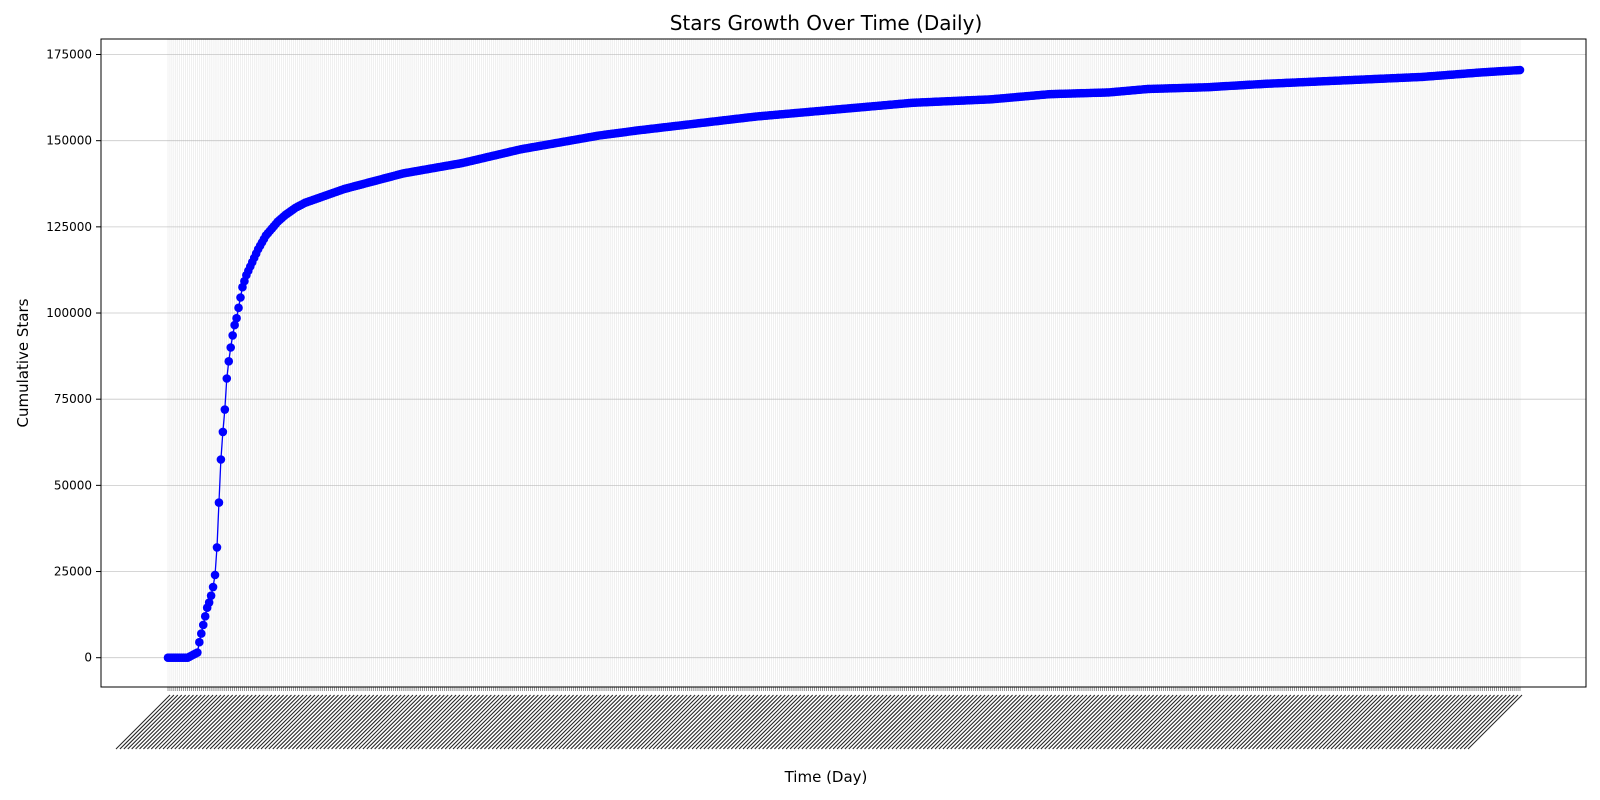 Image resolution: width=1600 pixels, height=800 pixels. I want to click on y-tick-label: 25000, so click(73, 572).